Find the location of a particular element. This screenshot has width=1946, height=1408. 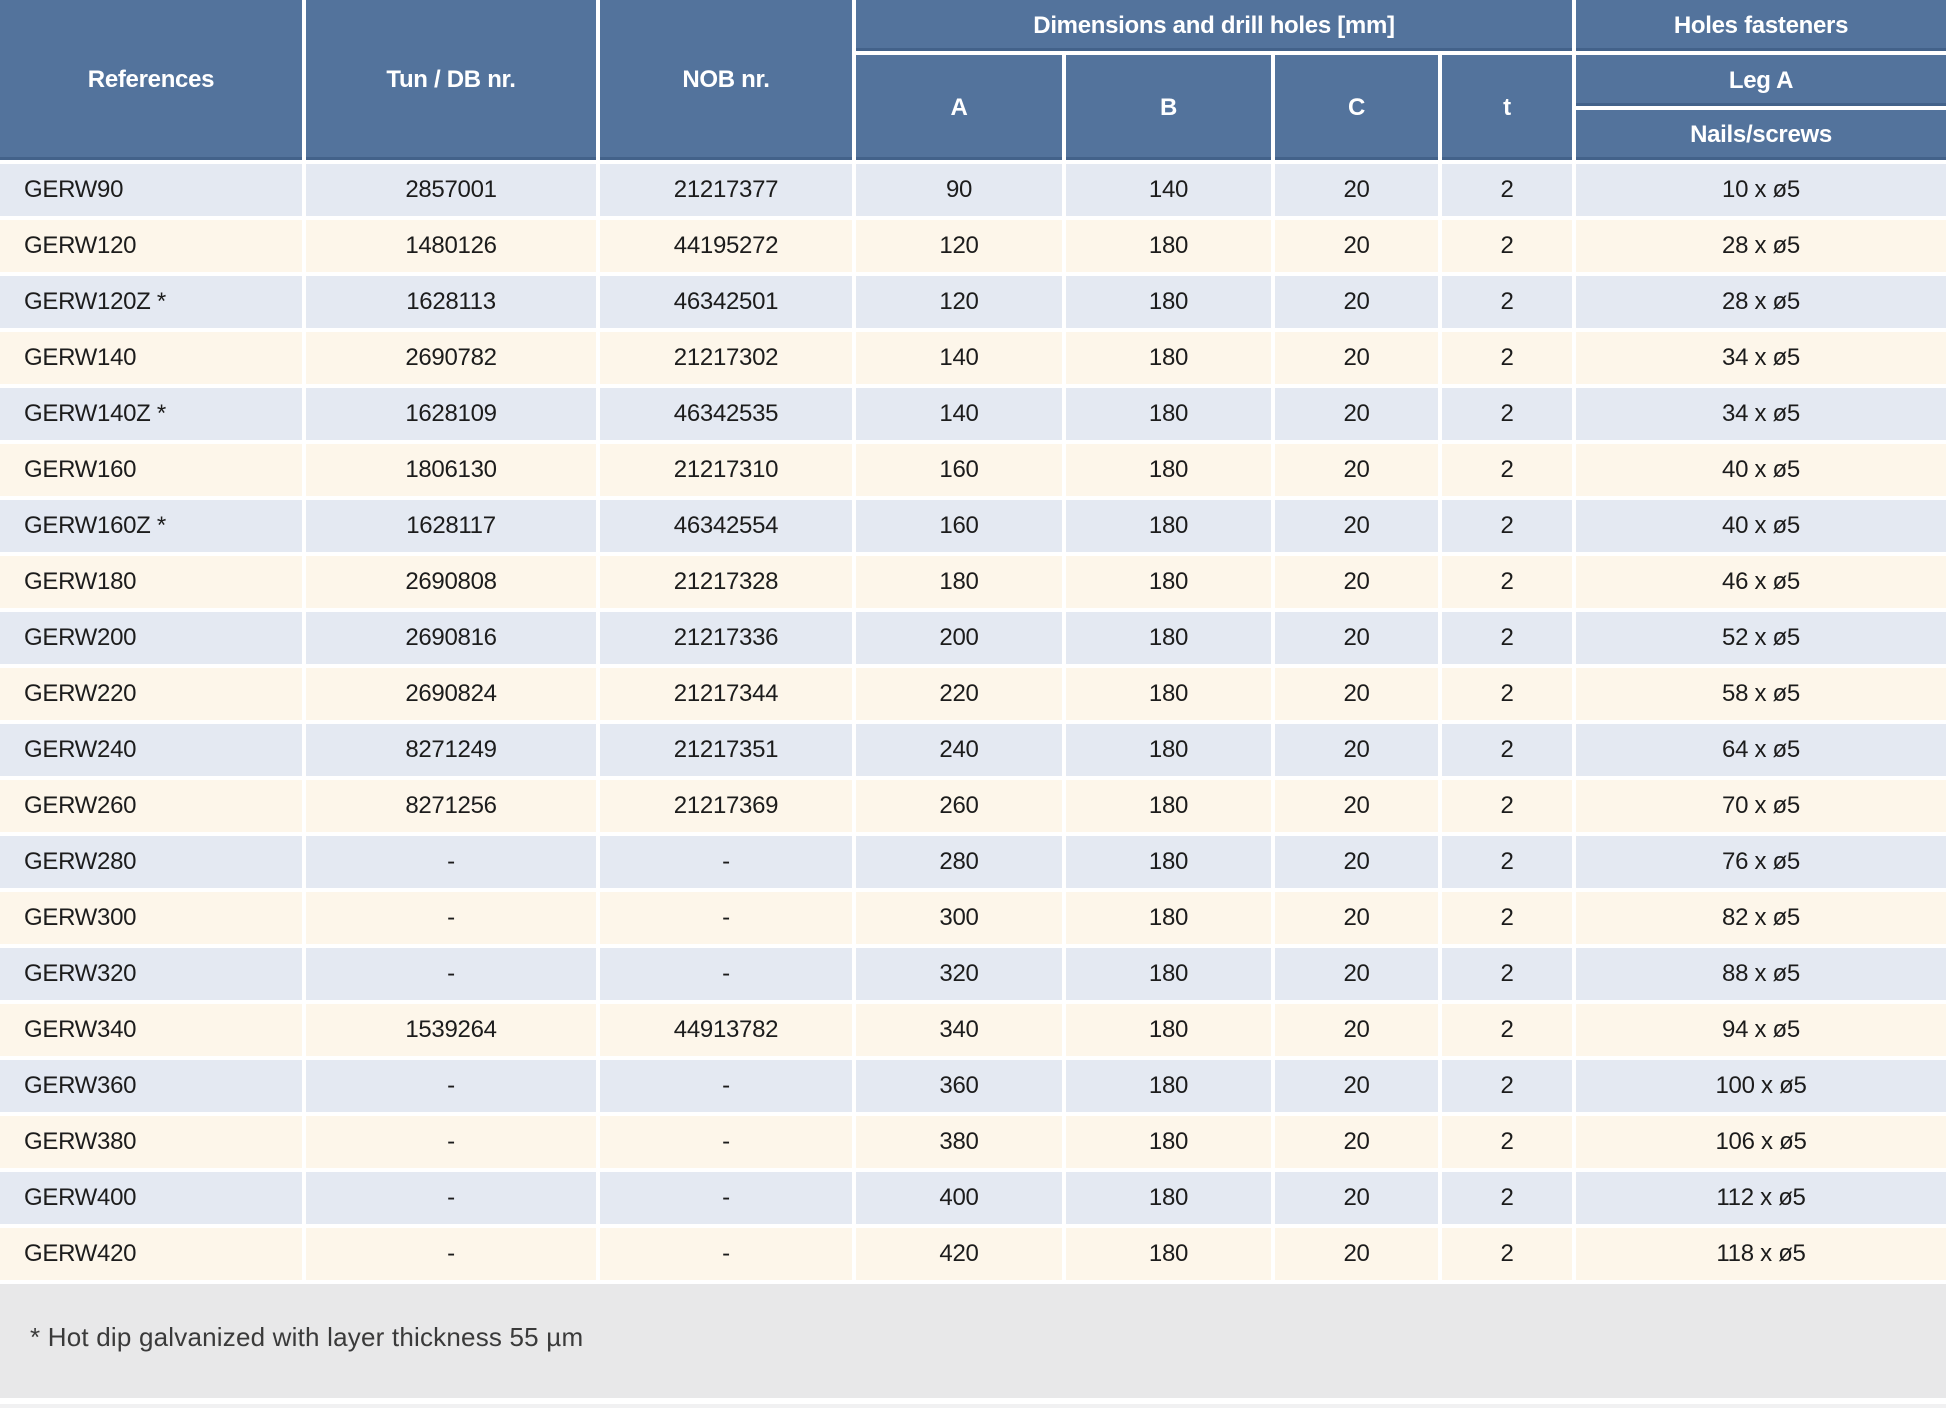

table-row: GERW280 - - 280 180 20 2 76 x ø5 is located at coordinates (973, 864).